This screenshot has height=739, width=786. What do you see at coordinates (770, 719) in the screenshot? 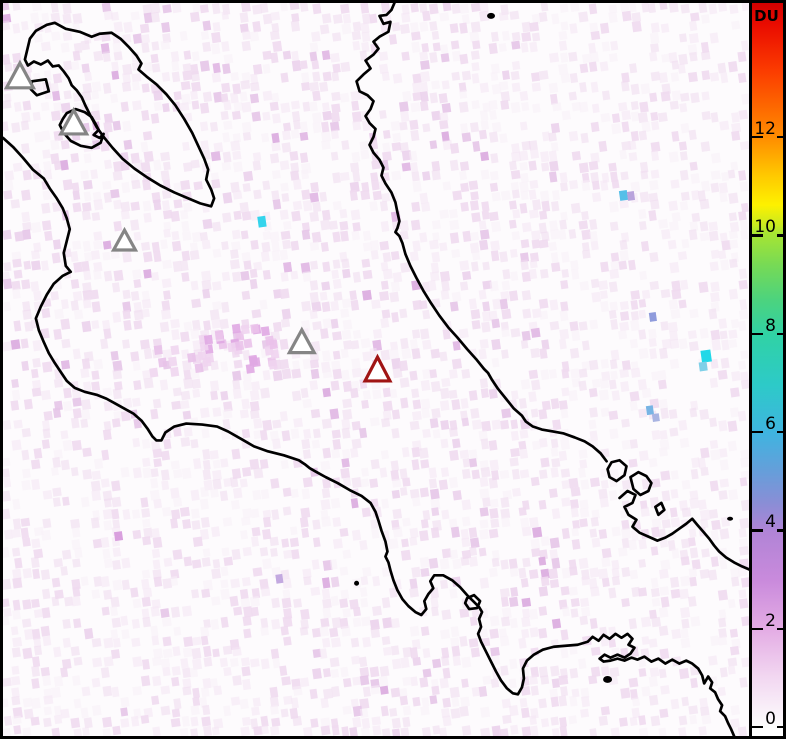
I see `colorbar-tick-label: 0` at bounding box center [770, 719].